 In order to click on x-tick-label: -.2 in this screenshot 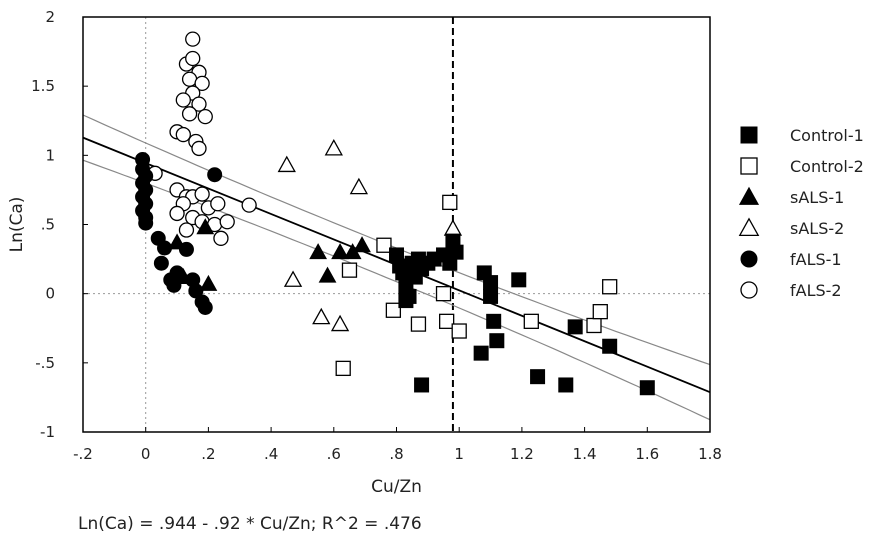, I will do `click(83, 454)`.